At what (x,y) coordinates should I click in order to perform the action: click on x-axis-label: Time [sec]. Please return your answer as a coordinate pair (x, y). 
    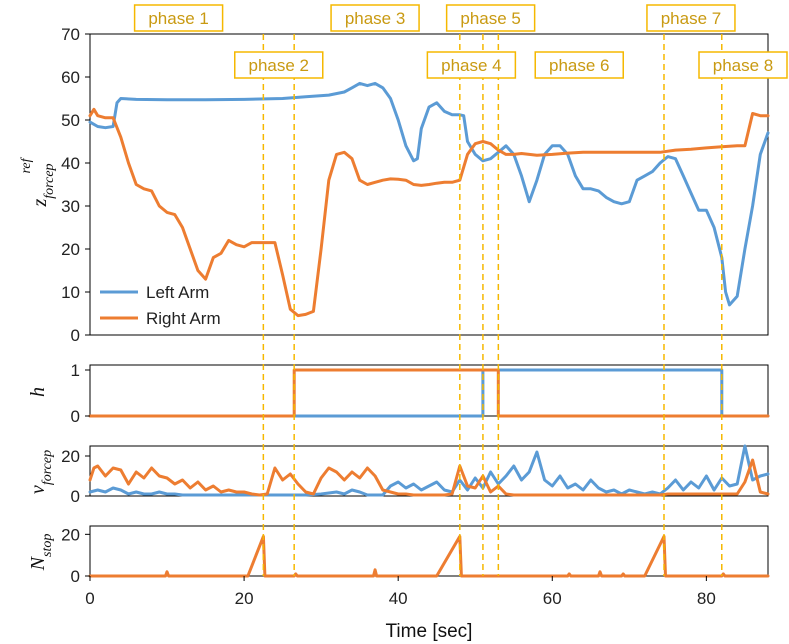
    Looking at the image, I should click on (429, 631).